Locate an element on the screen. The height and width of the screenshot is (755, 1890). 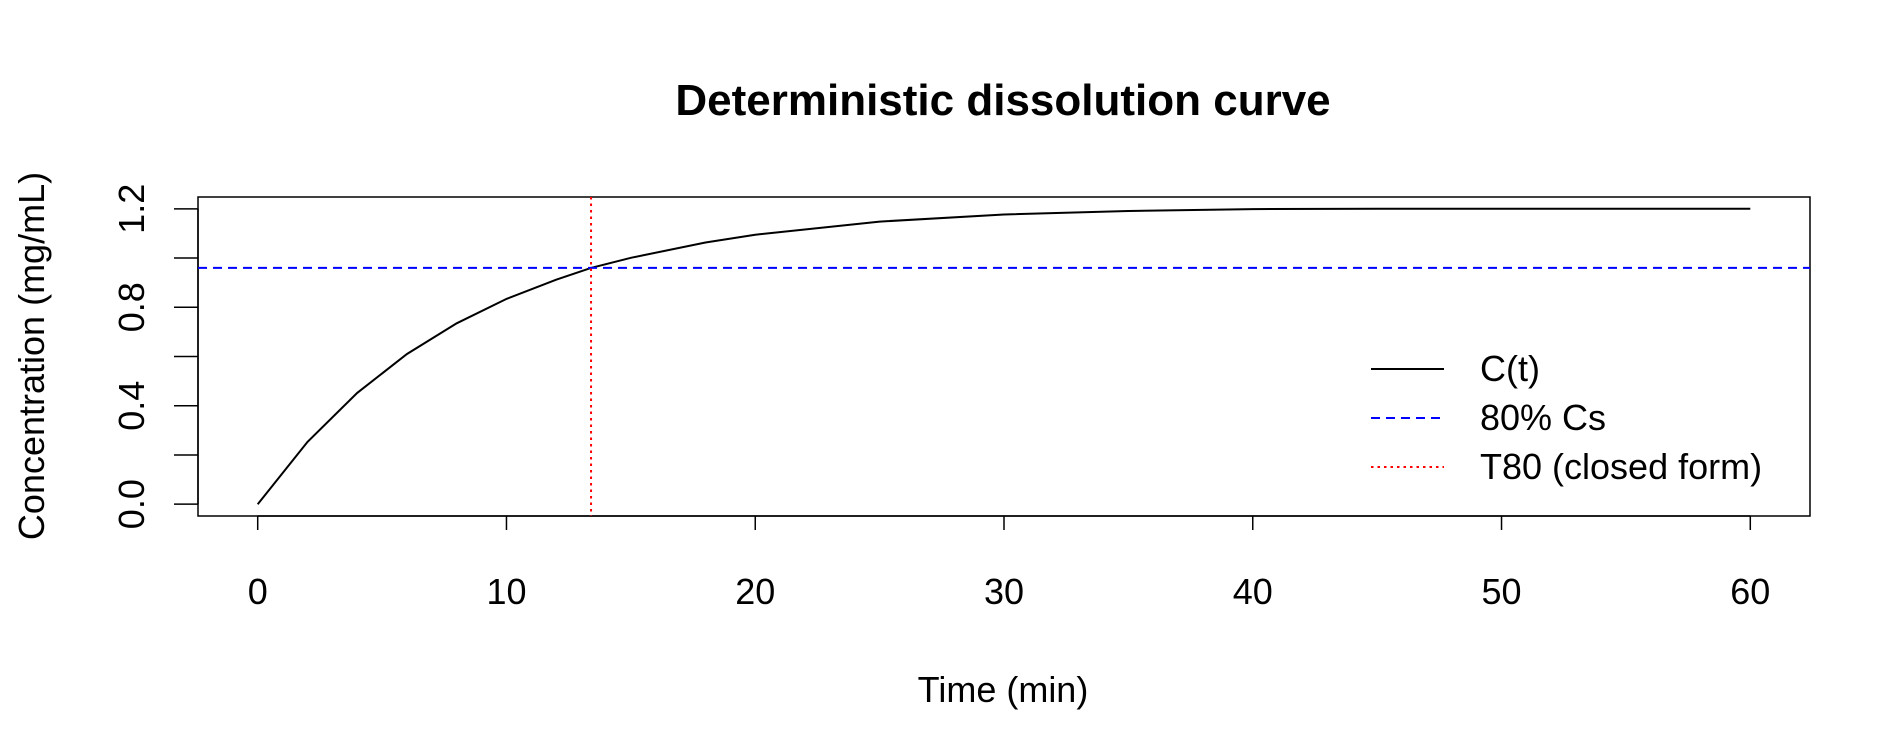
legend: C(t) 80% Cs T80 (closed form) is located at coordinates (1566, 417).